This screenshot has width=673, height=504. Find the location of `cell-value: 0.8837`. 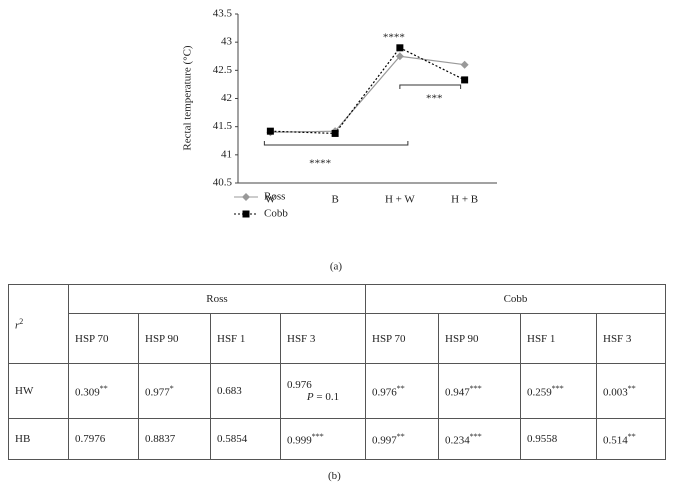

cell-value: 0.8837 is located at coordinates (160, 439).